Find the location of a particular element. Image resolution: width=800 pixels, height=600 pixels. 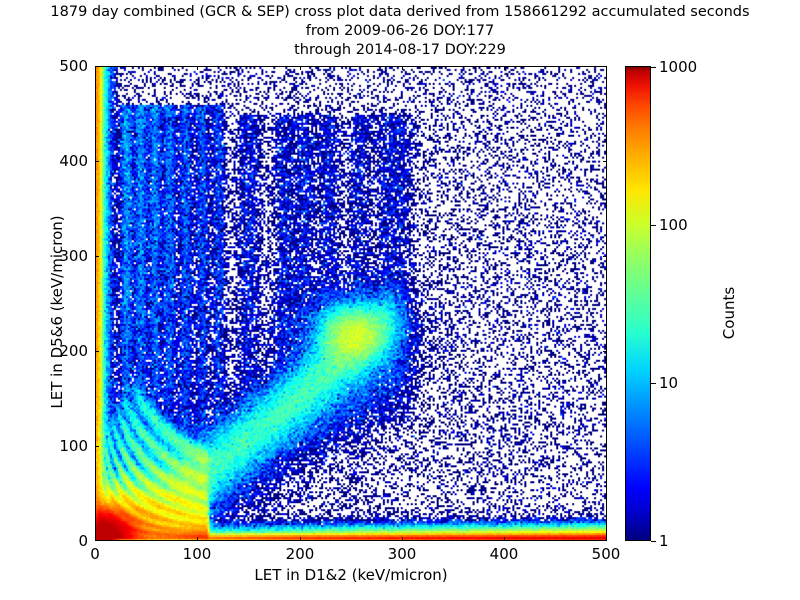

colorbar is located at coordinates (638, 303).